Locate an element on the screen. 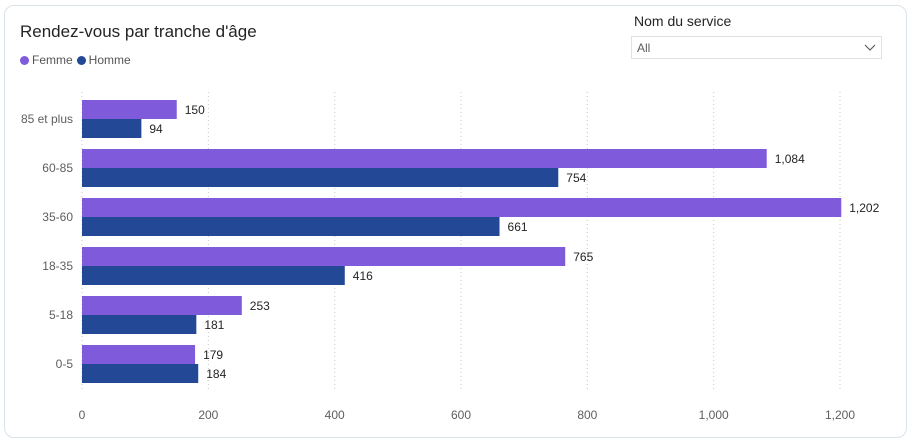 The height and width of the screenshot is (442, 912). y-category-label: 60-85 is located at coordinates (57, 168).